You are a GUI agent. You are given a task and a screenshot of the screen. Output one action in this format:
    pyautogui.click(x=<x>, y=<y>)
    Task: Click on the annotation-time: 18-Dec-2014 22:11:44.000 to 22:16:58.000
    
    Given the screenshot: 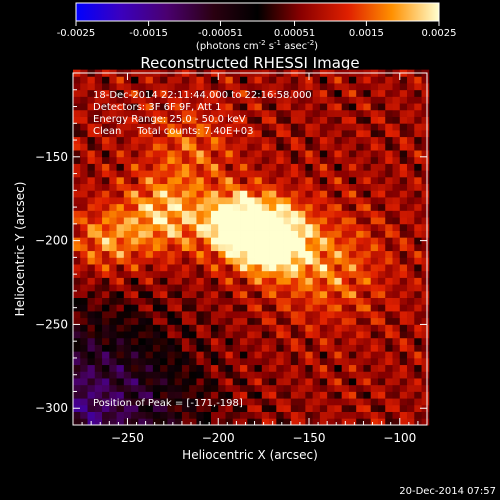 What is the action you would take?
    pyautogui.click(x=202, y=95)
    